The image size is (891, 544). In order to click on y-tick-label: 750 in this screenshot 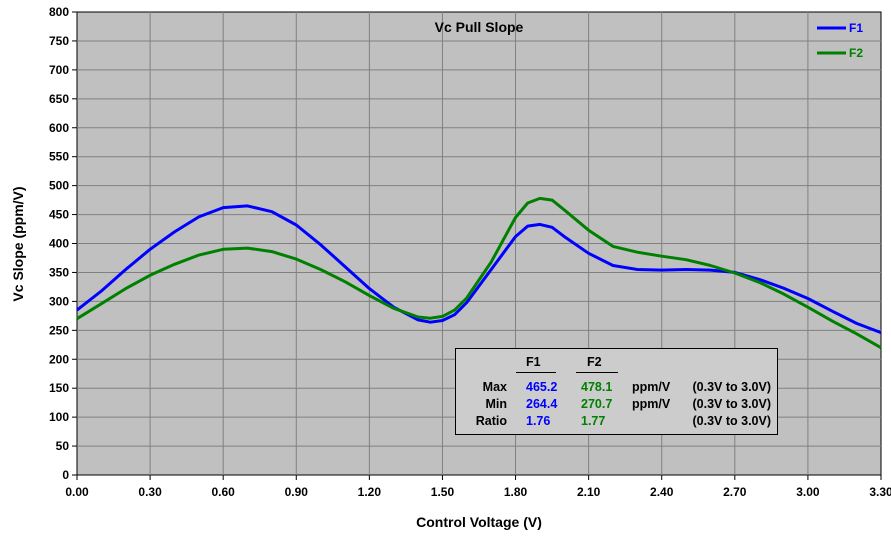, I will do `click(59, 41)`.